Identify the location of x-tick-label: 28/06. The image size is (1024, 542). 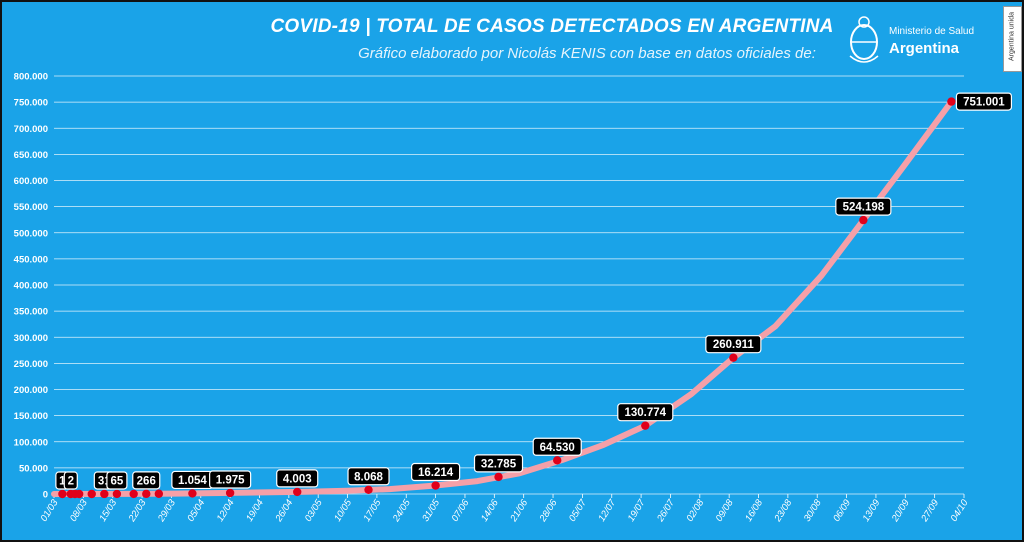
(548, 510).